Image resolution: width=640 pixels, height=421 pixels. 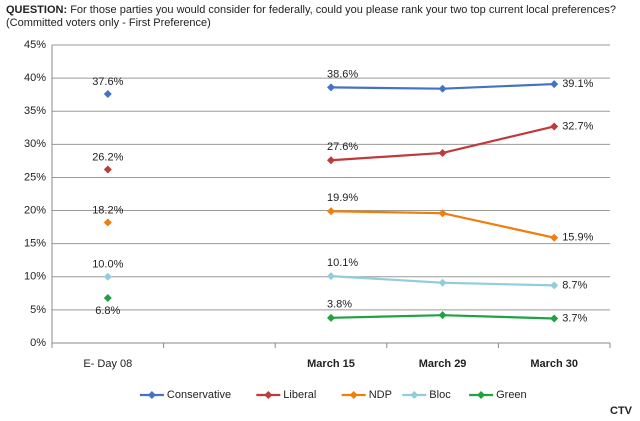 What do you see at coordinates (35, 45) in the screenshot?
I see `y-tick-label: 45%` at bounding box center [35, 45].